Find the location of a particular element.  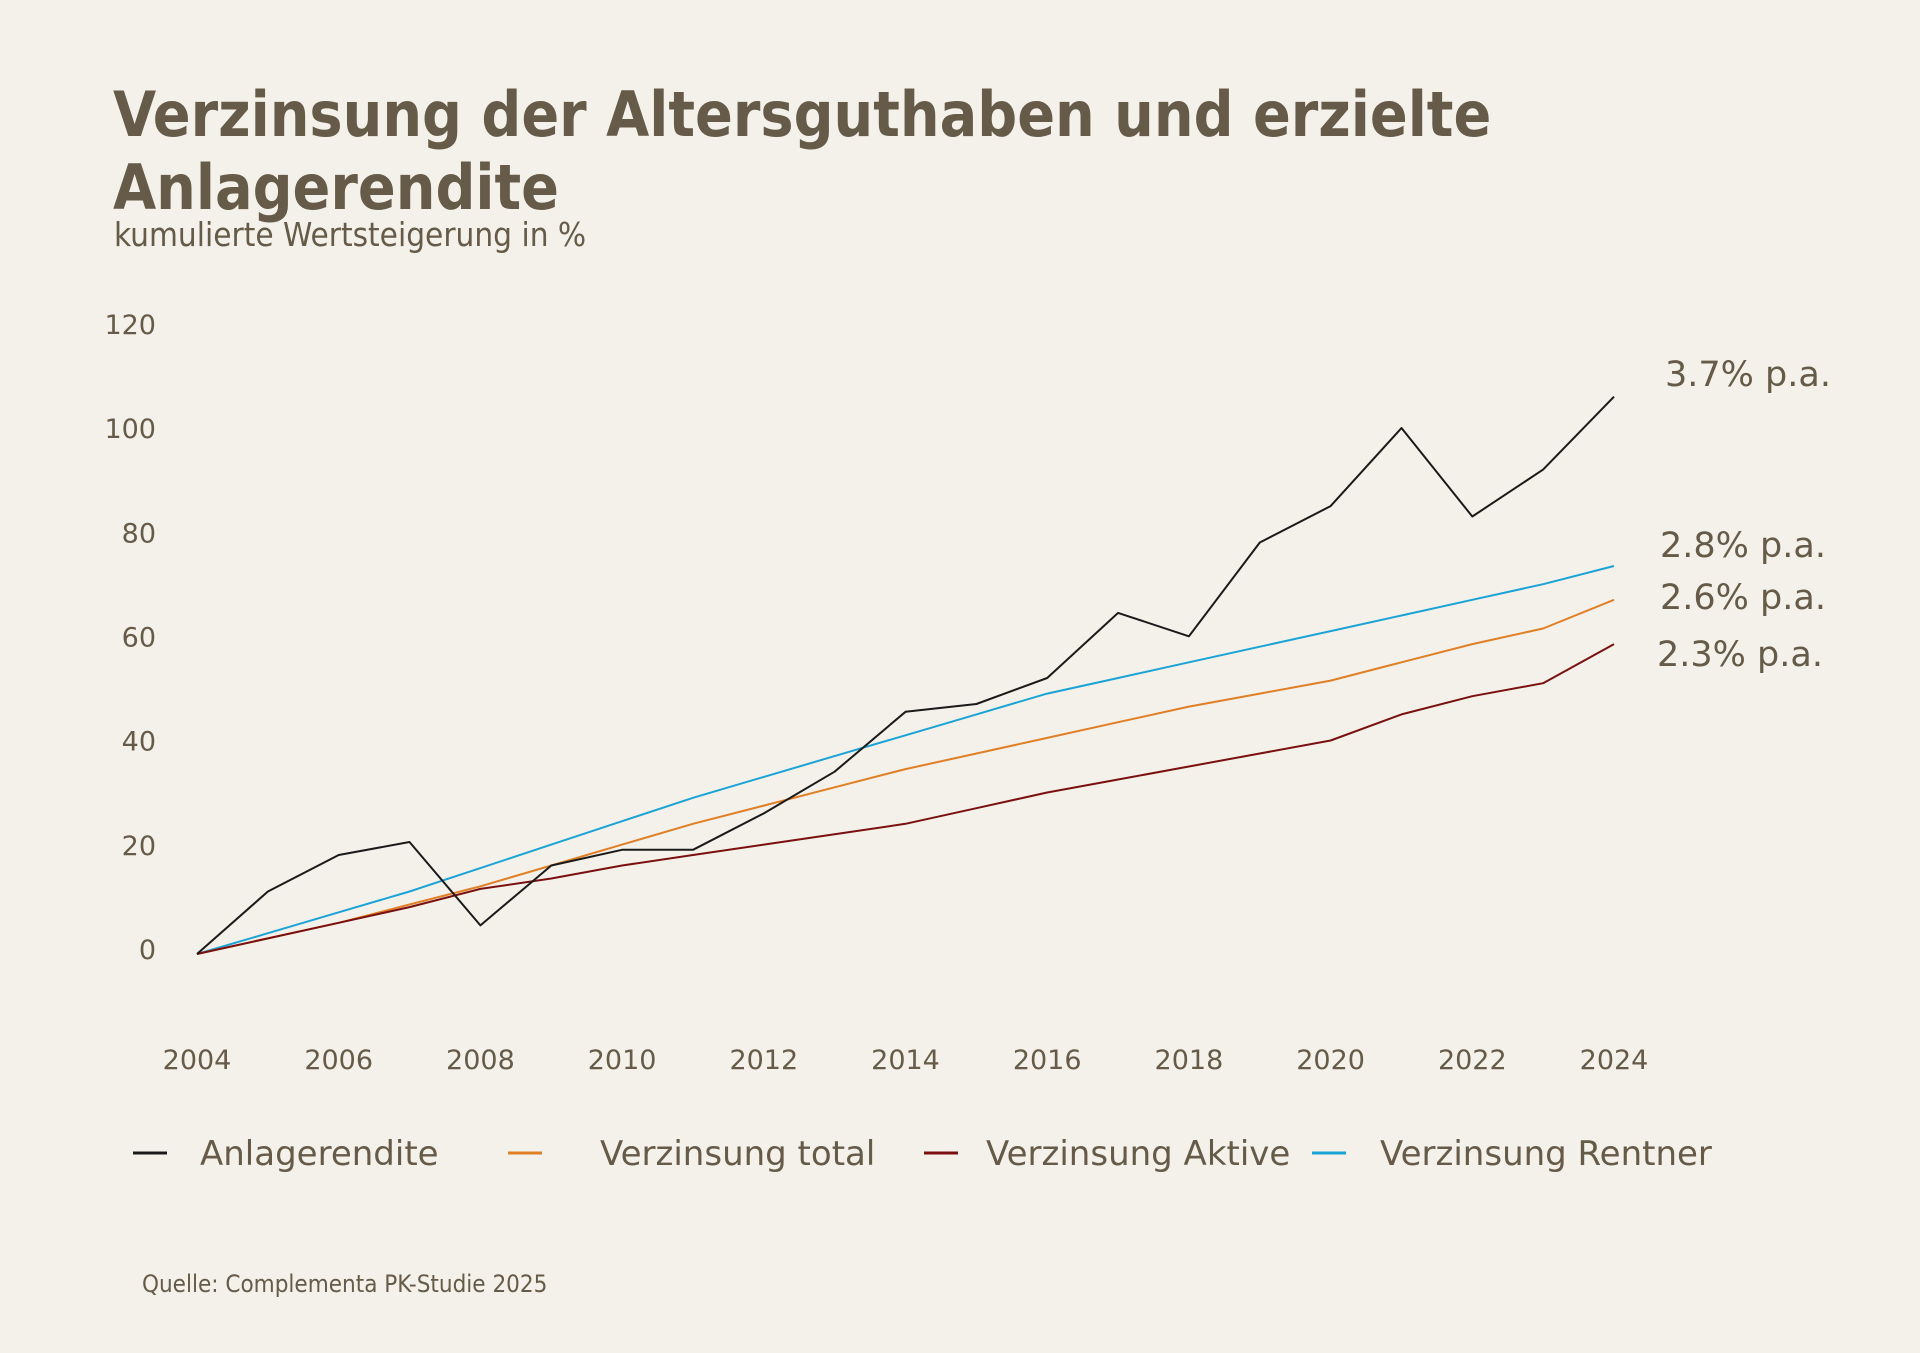

x-tick-label: 2010 is located at coordinates (622, 1060).